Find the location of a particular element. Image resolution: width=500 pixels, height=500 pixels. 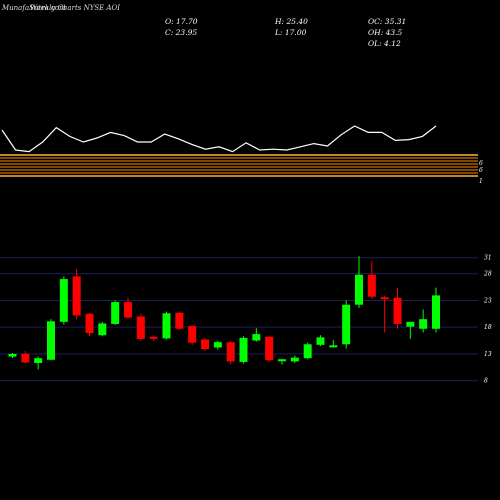

low-value: L: 17.00 is located at coordinates (291, 32).